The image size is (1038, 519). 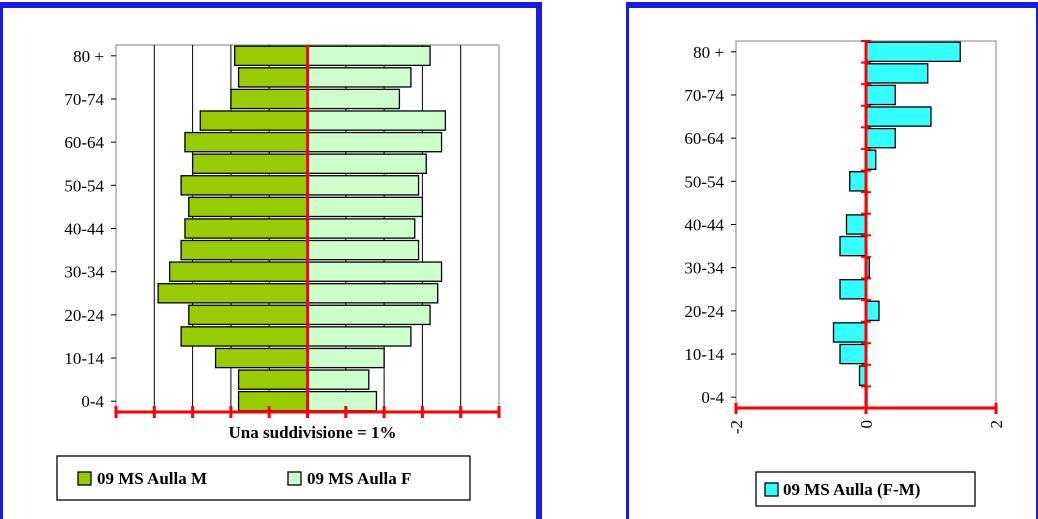 I want to click on x-tick-label: -2, so click(x=736, y=427).